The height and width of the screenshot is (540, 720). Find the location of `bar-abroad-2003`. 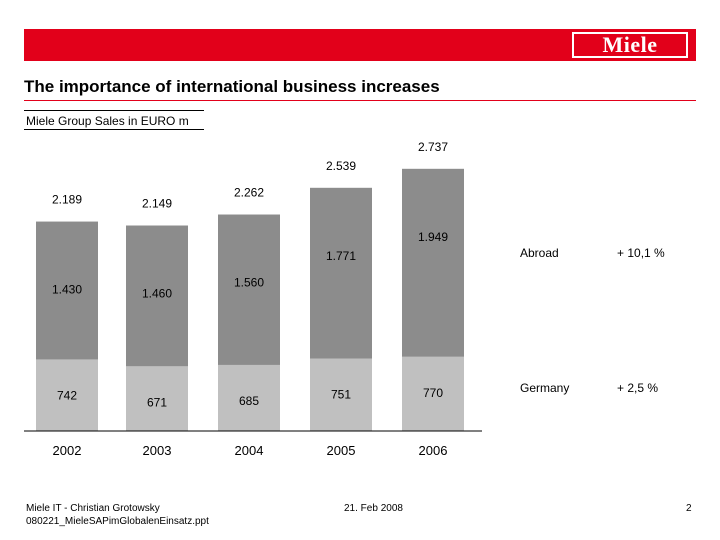

bar-abroad-2003 is located at coordinates (157, 296).